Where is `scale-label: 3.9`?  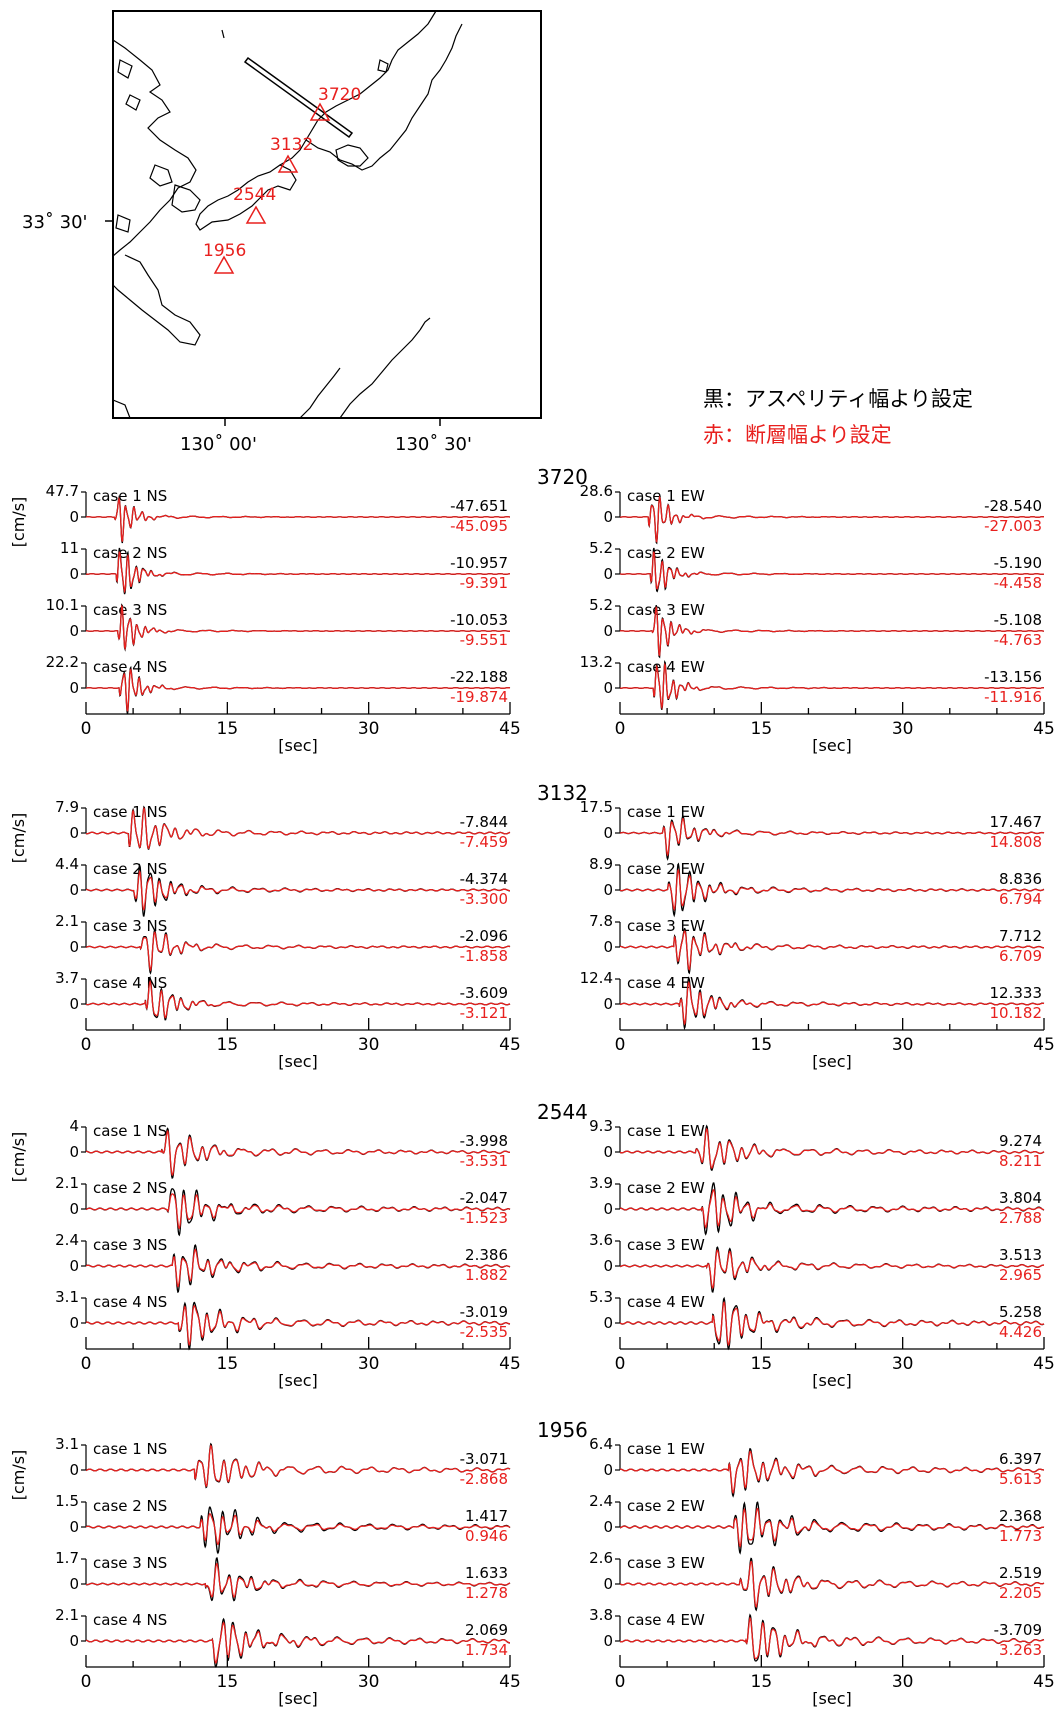 scale-label: 3.9 is located at coordinates (601, 1183).